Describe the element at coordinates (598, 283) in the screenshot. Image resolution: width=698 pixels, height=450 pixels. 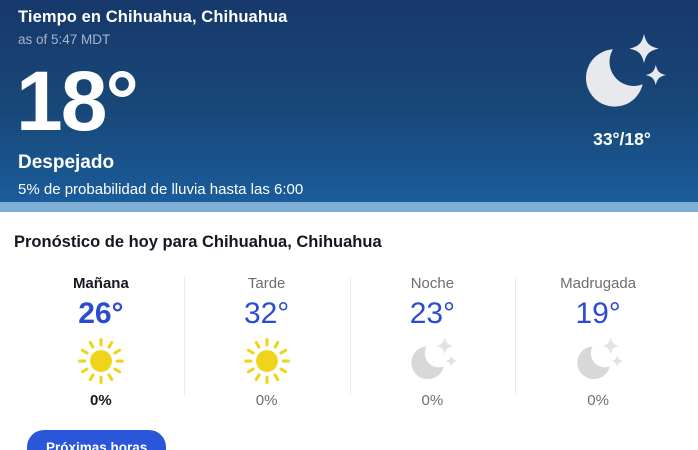
I see `period-label: Madrugada` at that location.